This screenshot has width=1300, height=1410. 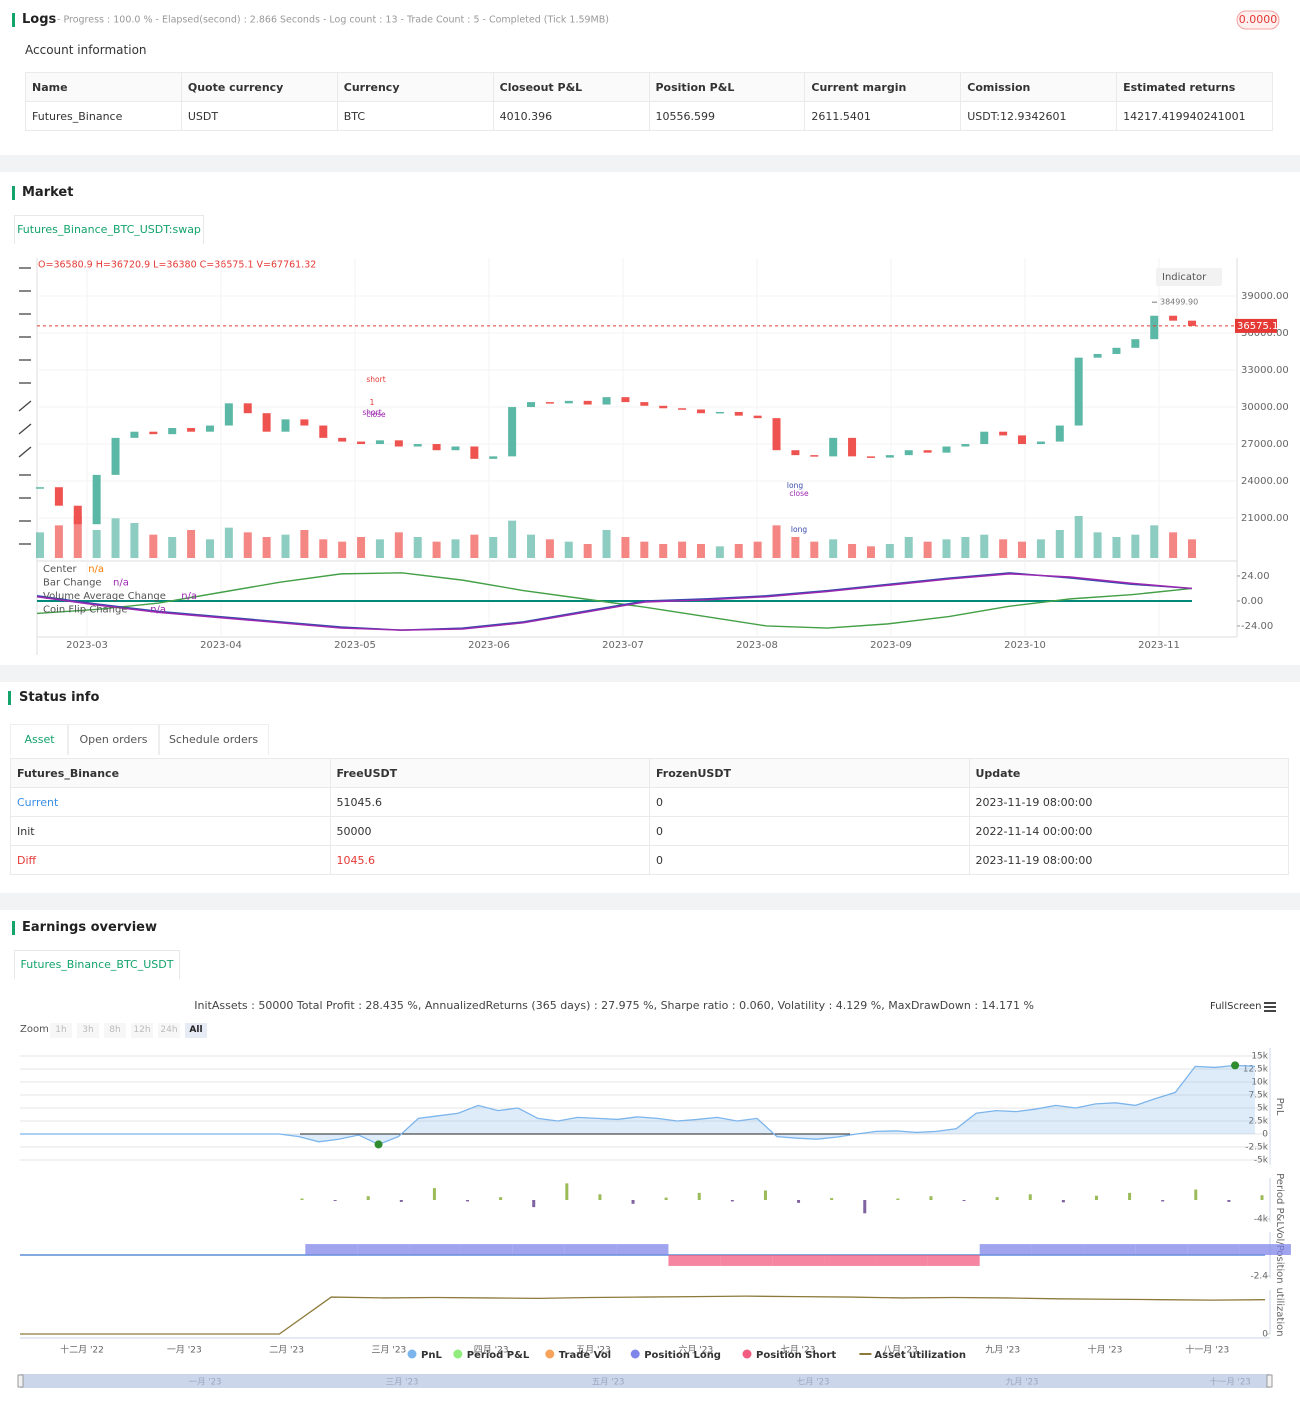 I want to click on fullscreen: FullScreen, so click(x=1236, y=1006).